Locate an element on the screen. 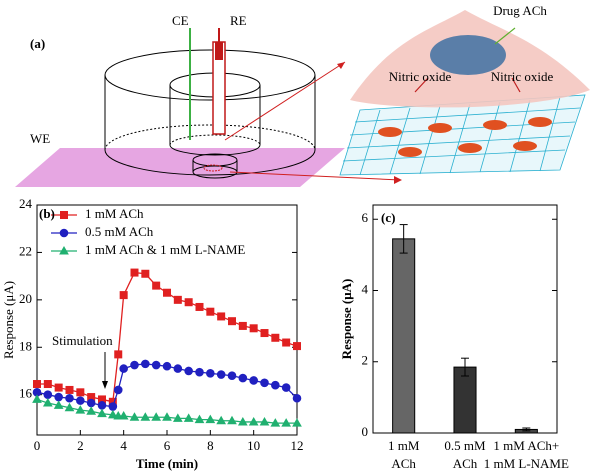  arrows is located at coordinates (467, 60).